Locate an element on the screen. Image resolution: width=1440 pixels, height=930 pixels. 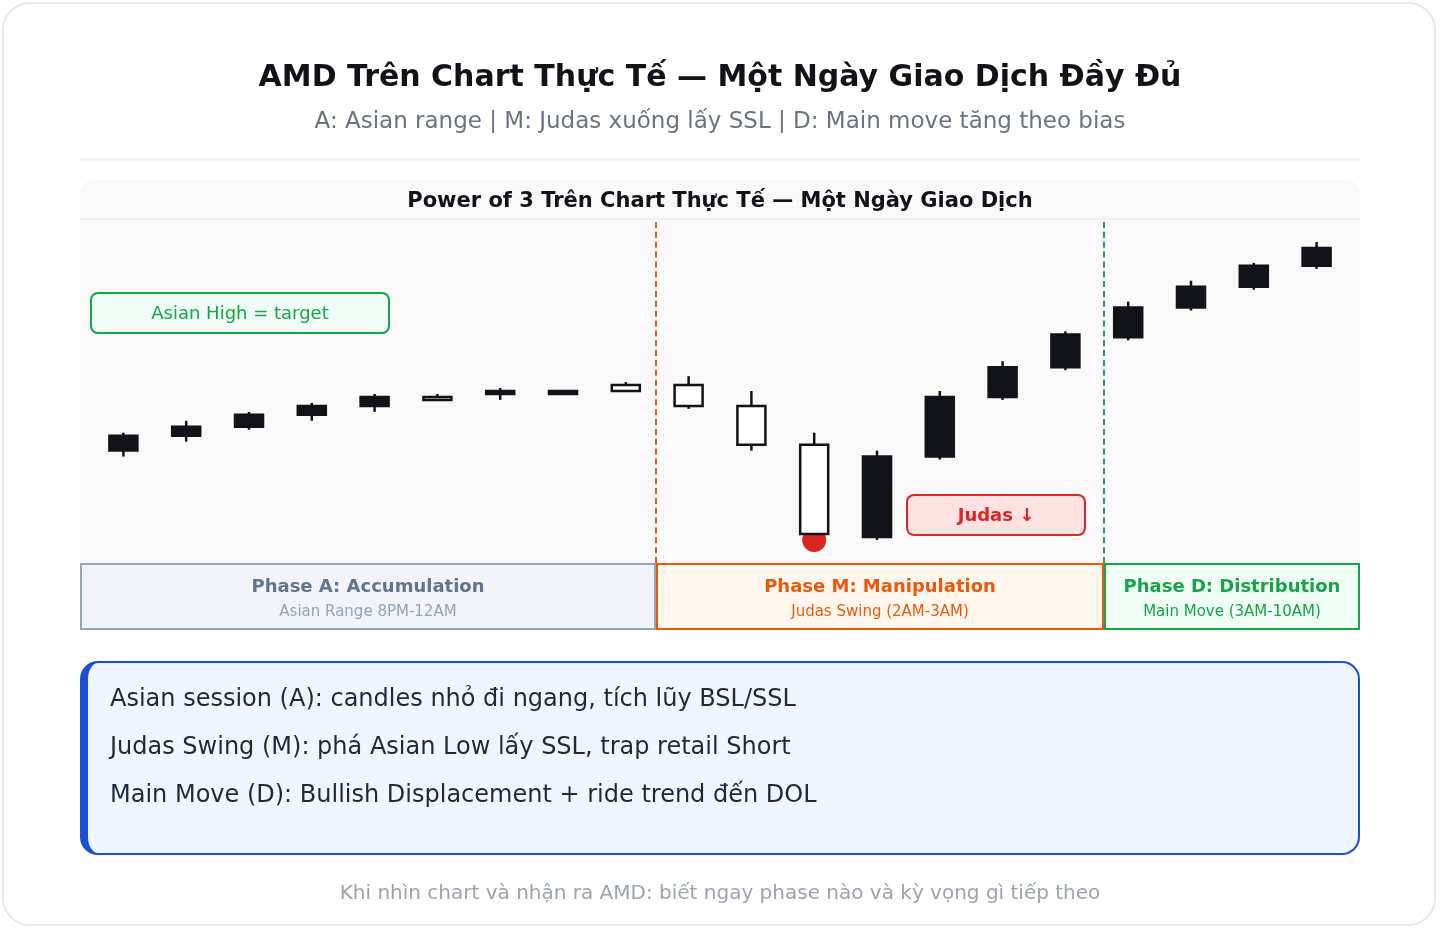
text: Phase M: Manipulation is located at coordinates (880, 585).